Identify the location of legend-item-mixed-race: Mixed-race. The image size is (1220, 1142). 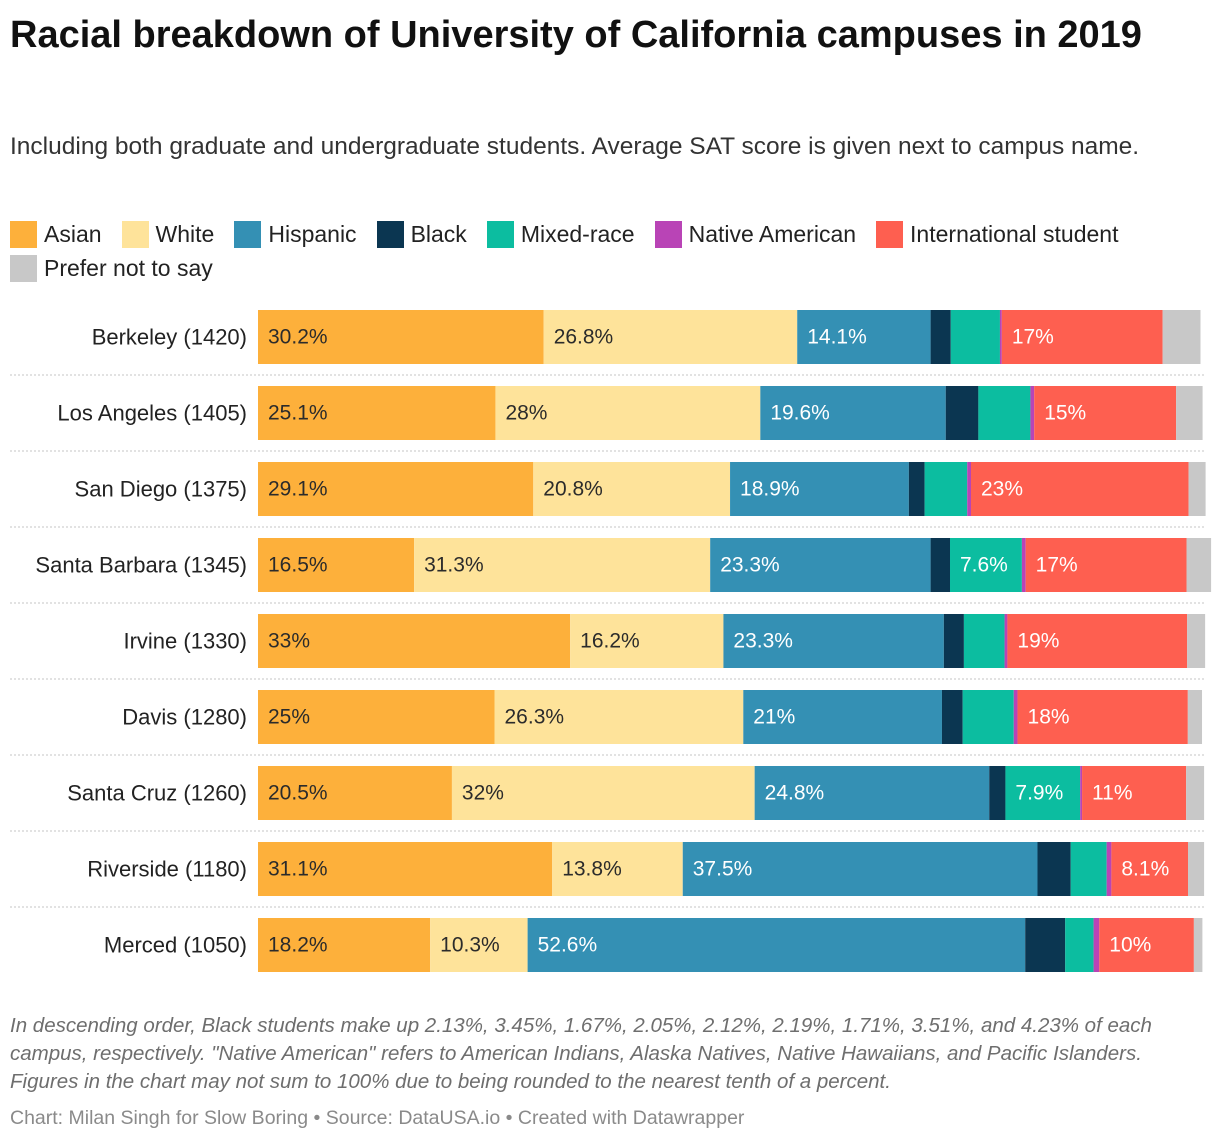
(560, 234).